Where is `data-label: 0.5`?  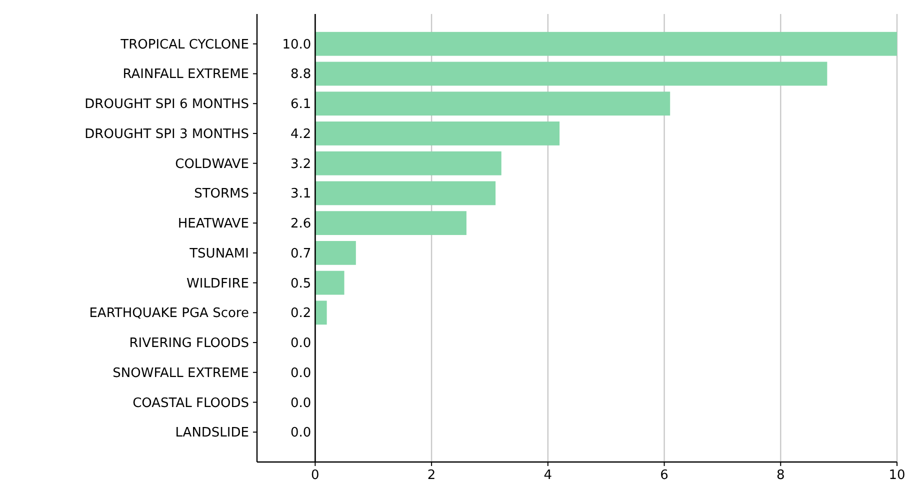
data-label: 0.5 is located at coordinates (301, 284).